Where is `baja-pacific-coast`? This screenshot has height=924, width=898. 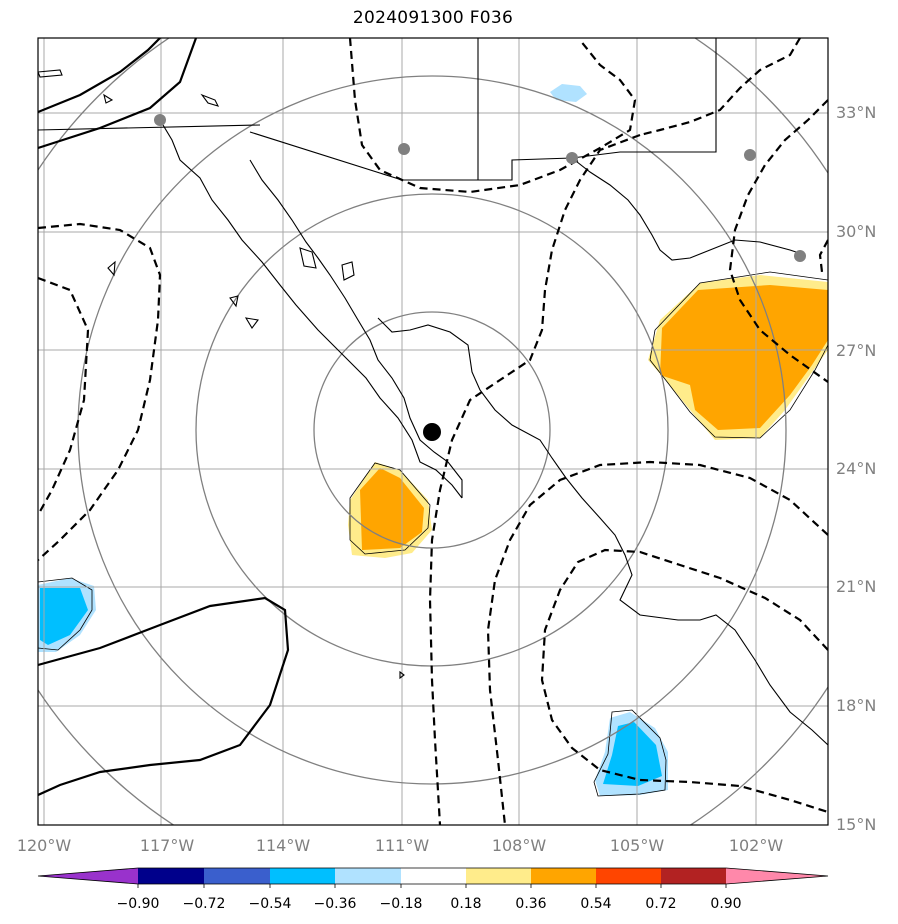 baja-pacific-coast is located at coordinates (311, 309).